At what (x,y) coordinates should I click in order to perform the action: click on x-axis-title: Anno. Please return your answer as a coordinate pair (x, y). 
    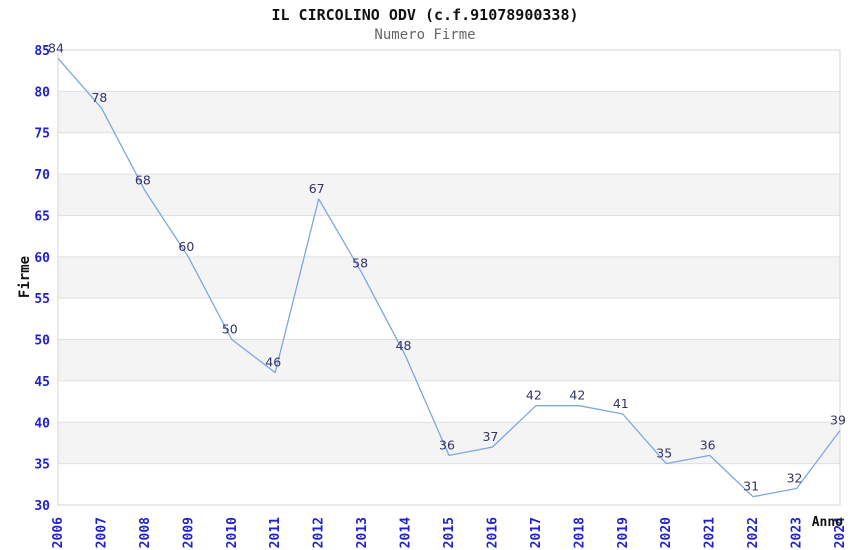
    Looking at the image, I should click on (827, 522).